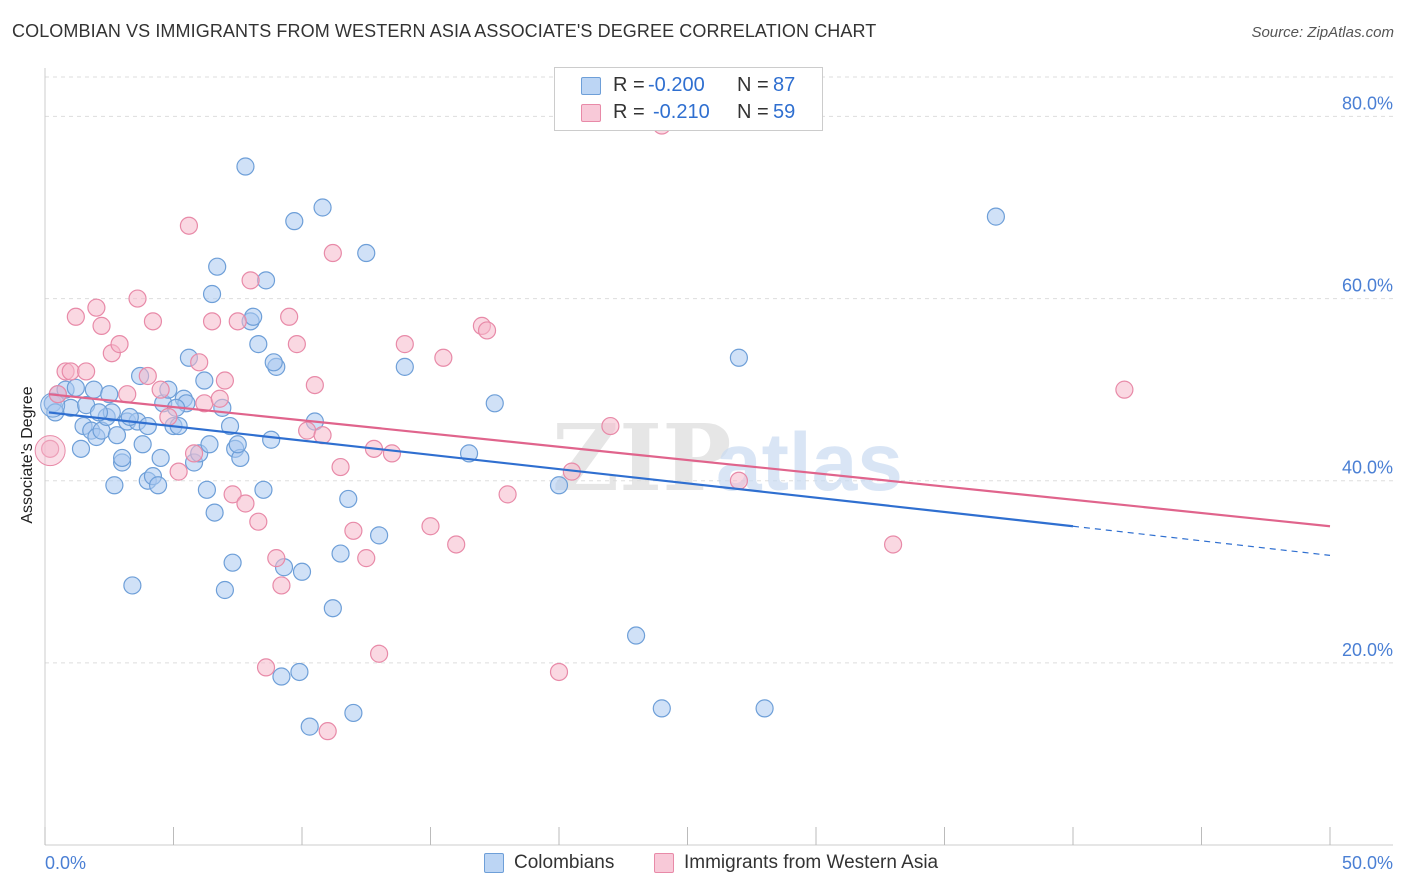 This screenshot has height=892, width=1406. What do you see at coordinates (564, 862) in the screenshot?
I see `bottom-legend-label-colombians: Colombians` at bounding box center [564, 862].